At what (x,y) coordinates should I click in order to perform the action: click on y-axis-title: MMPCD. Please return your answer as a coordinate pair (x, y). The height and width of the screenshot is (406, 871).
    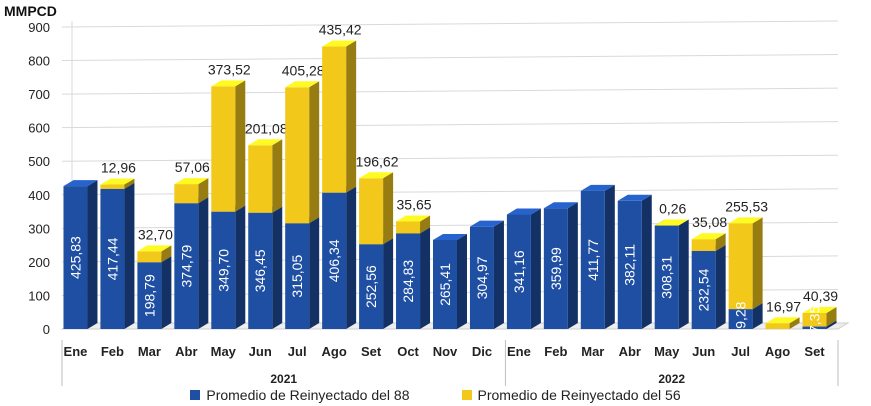
    Looking at the image, I should click on (30, 11).